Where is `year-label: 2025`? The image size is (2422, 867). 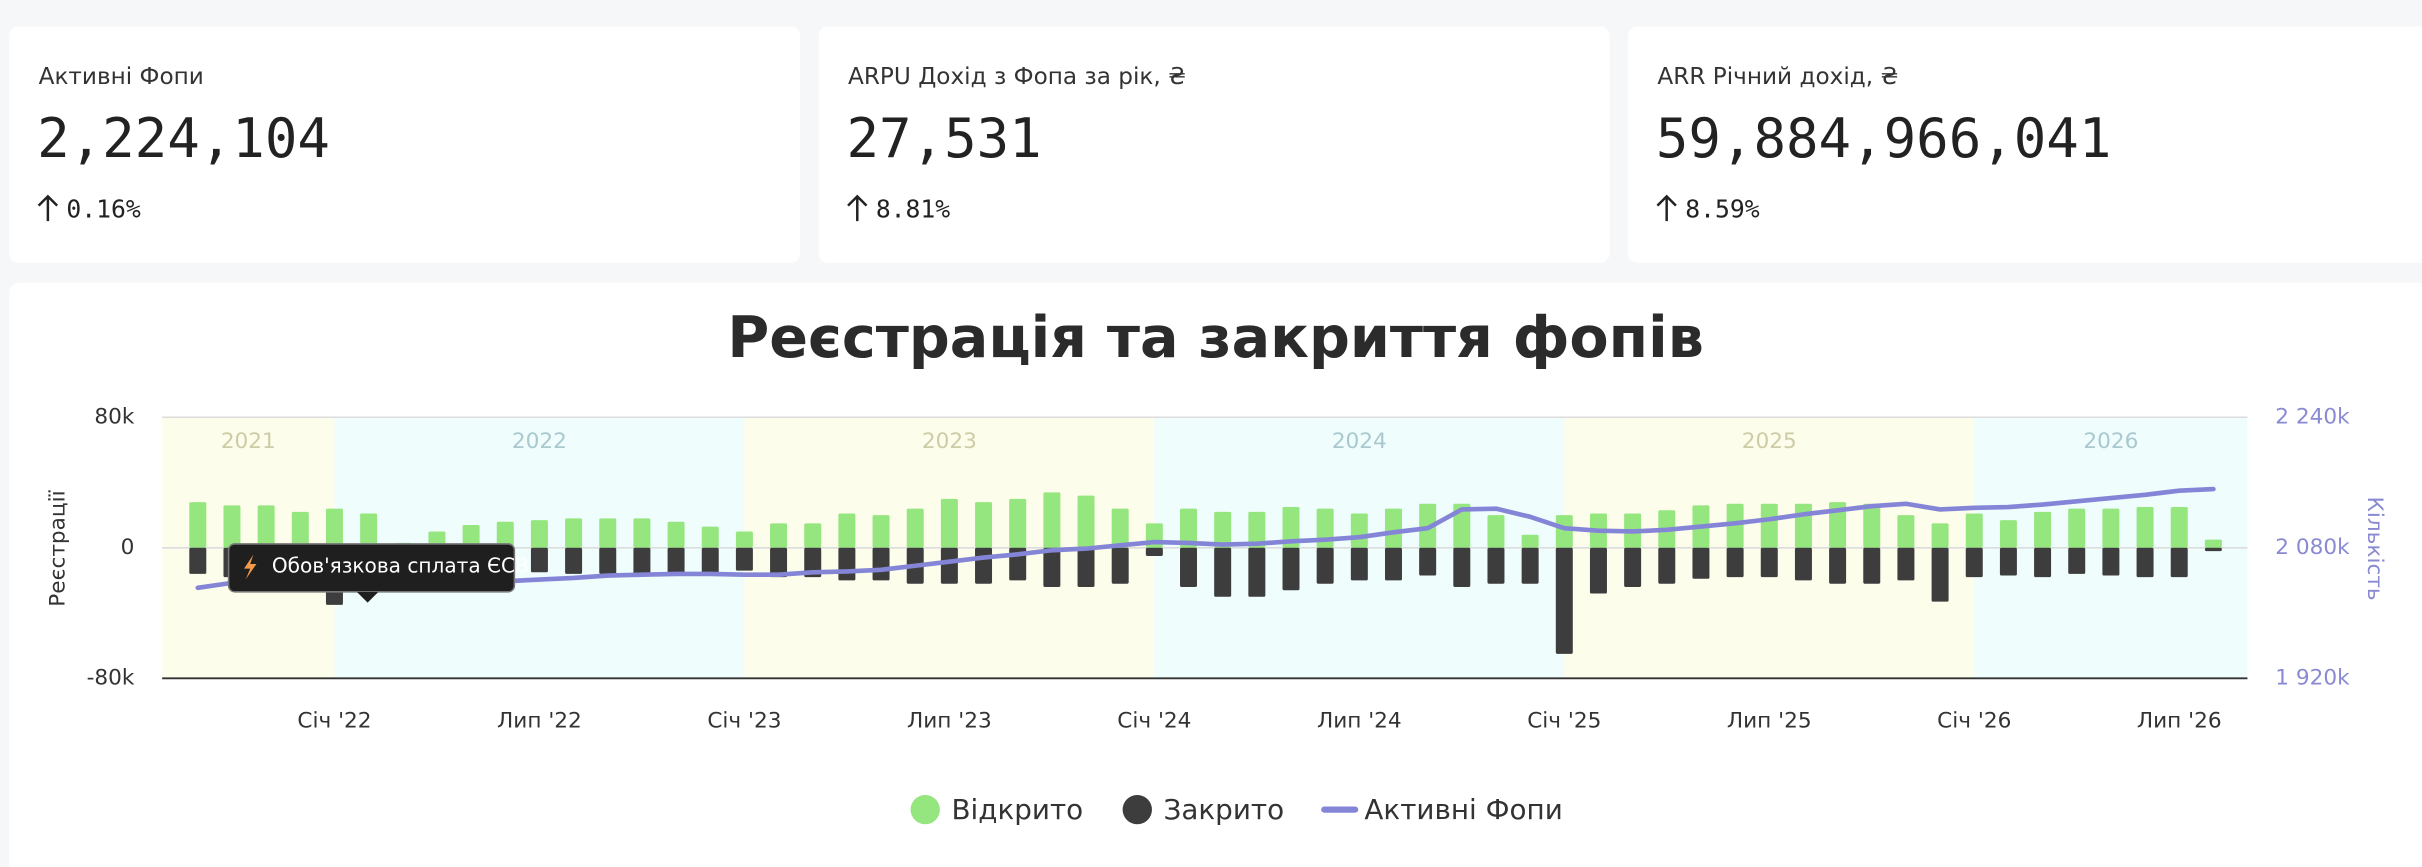 year-label: 2025 is located at coordinates (1769, 441).